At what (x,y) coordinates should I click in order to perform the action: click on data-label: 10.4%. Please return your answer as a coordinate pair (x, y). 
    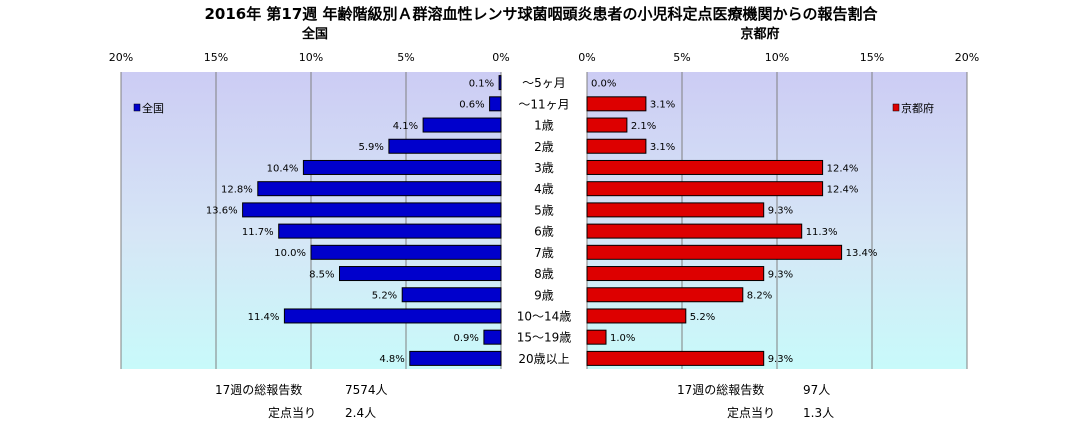
    Looking at the image, I should click on (283, 168).